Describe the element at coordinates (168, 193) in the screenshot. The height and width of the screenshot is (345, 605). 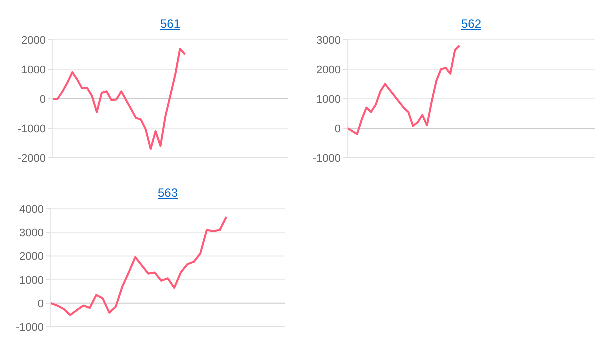
I see `chart-title: 563` at that location.